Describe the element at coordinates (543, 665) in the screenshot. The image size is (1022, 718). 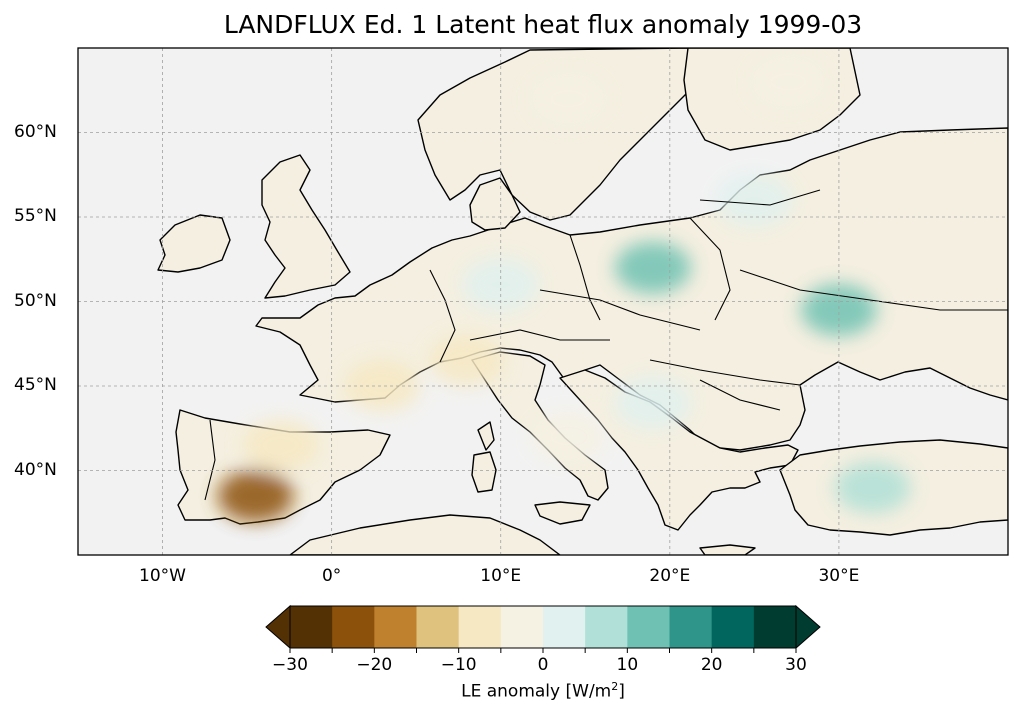
I see `colorbar-tick-label: 0` at that location.